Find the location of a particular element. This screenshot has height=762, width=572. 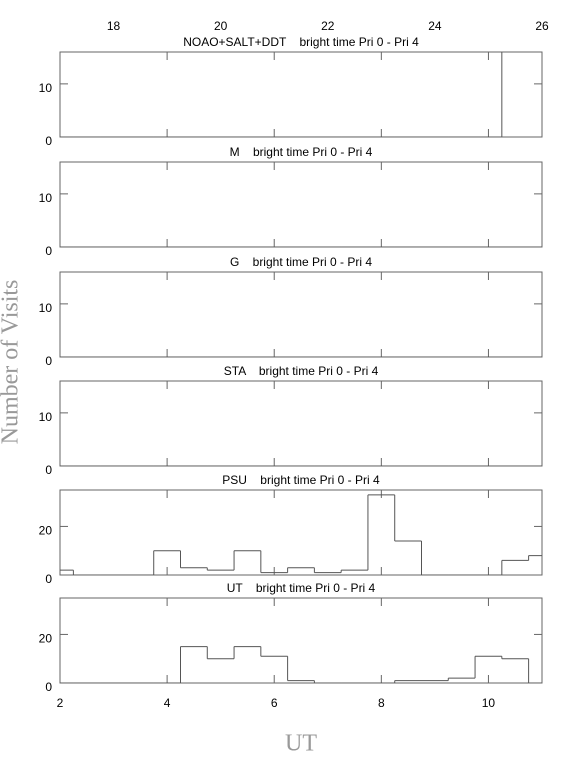

x-axis-label: UT is located at coordinates (301, 744).